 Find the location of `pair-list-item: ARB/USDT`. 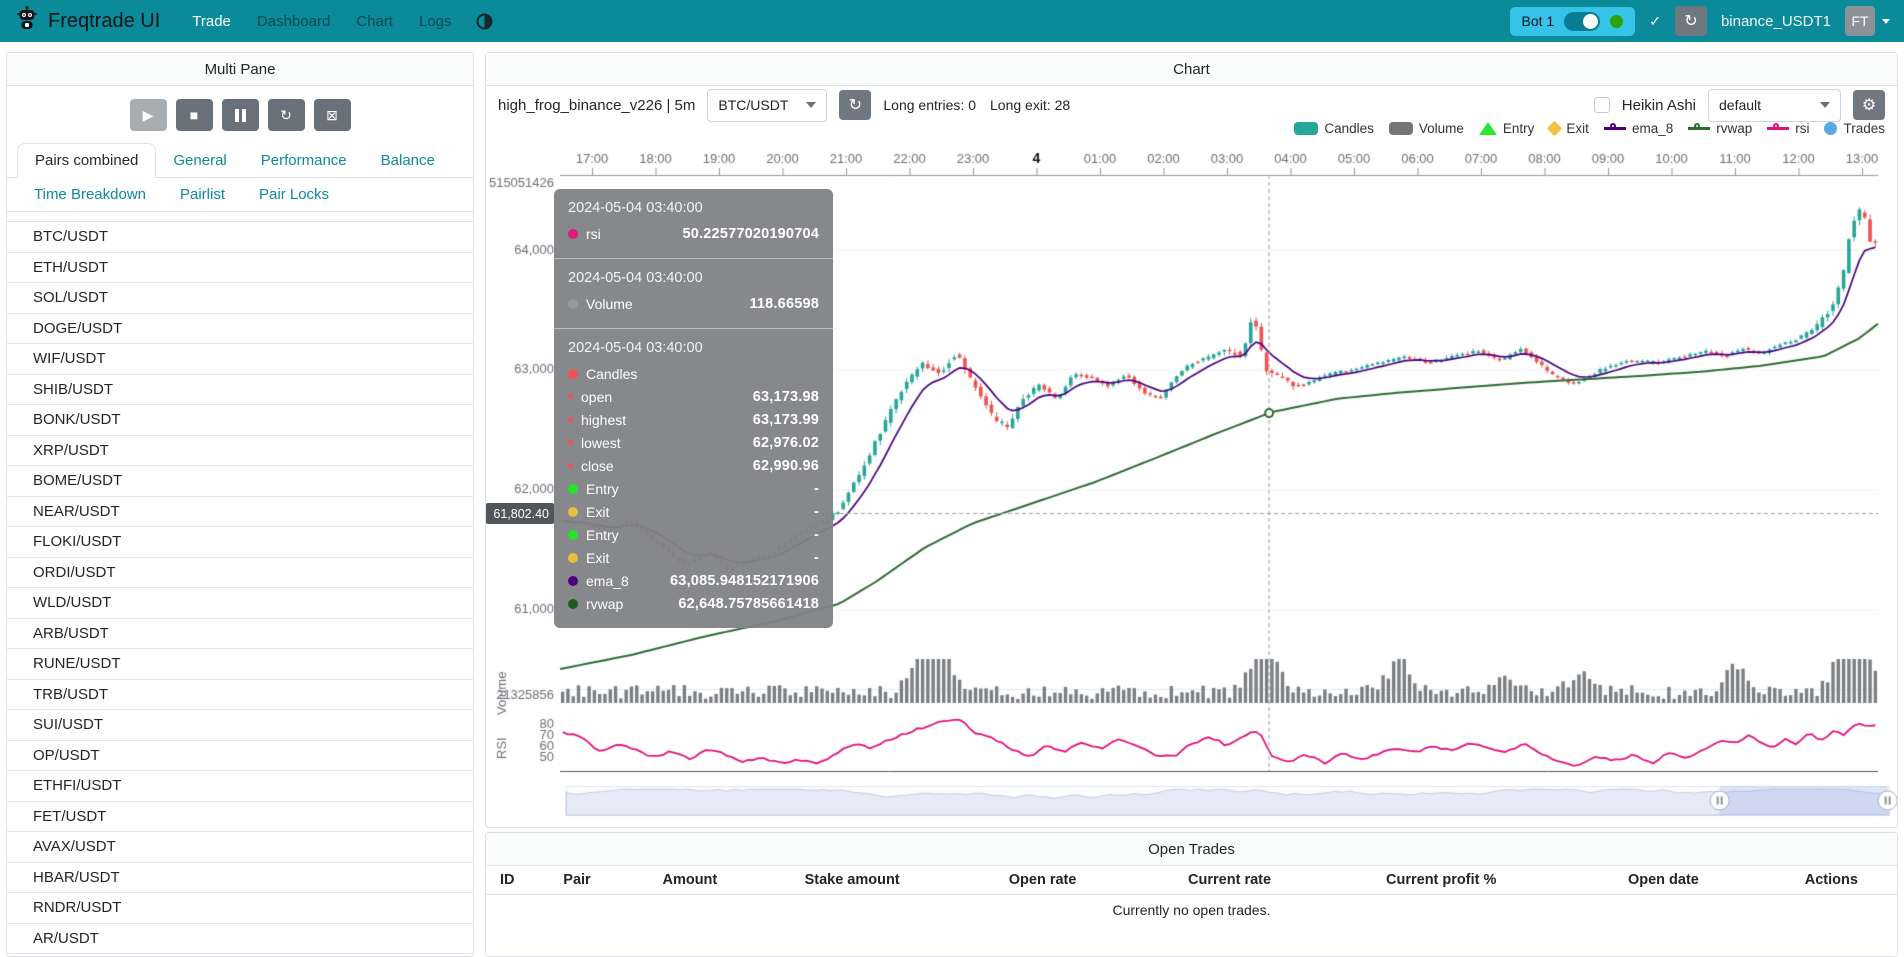

pair-list-item: ARB/USDT is located at coordinates (240, 633).